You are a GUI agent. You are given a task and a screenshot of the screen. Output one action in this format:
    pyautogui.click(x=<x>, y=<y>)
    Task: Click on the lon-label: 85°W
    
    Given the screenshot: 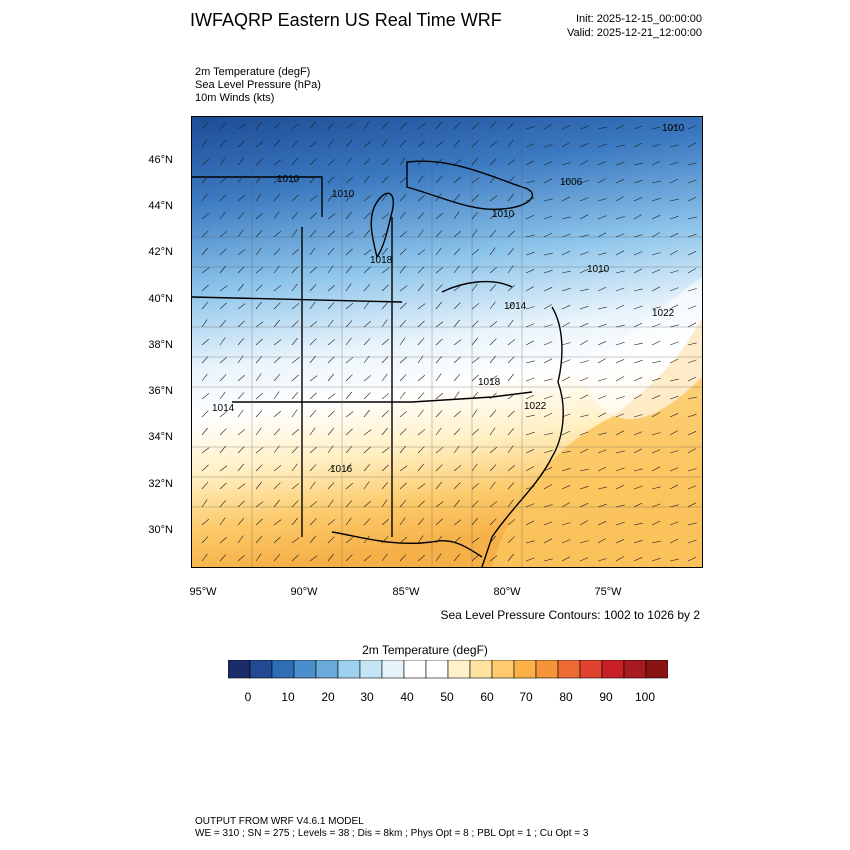 What is the action you would take?
    pyautogui.click(x=406, y=592)
    